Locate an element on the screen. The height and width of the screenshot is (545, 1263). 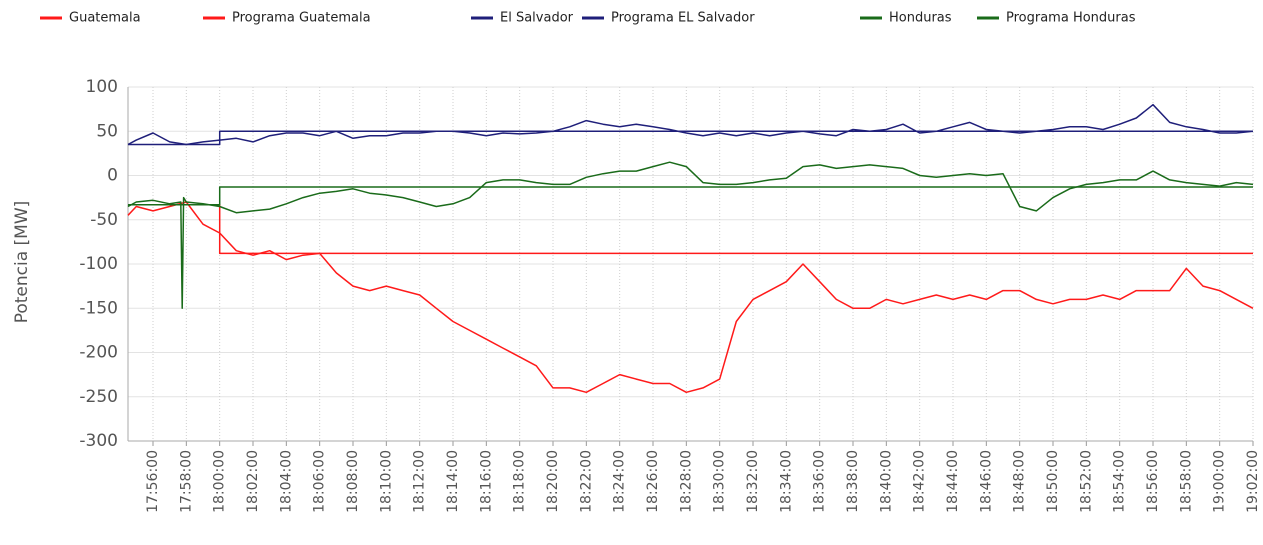
x-tick-label: 18:34:00 is located at coordinates (786, 481).